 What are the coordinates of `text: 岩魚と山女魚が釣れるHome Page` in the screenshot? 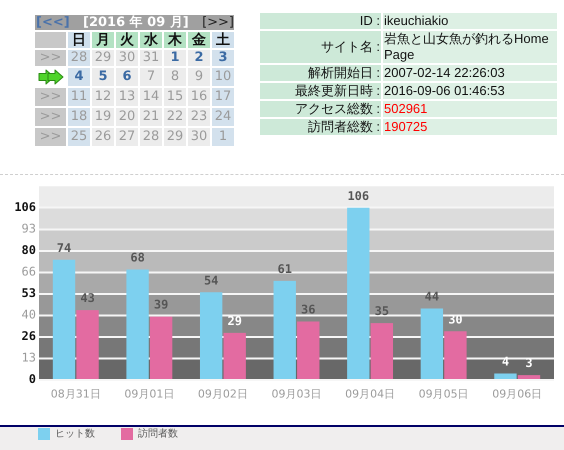 It's located at (466, 46).